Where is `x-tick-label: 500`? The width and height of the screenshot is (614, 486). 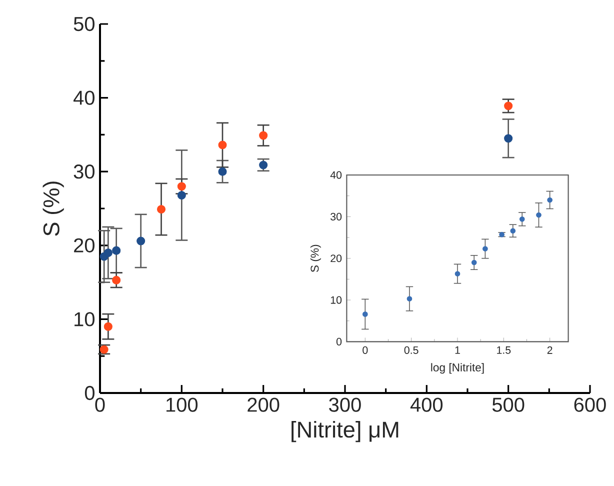
x-tick-label: 500 is located at coordinates (508, 405).